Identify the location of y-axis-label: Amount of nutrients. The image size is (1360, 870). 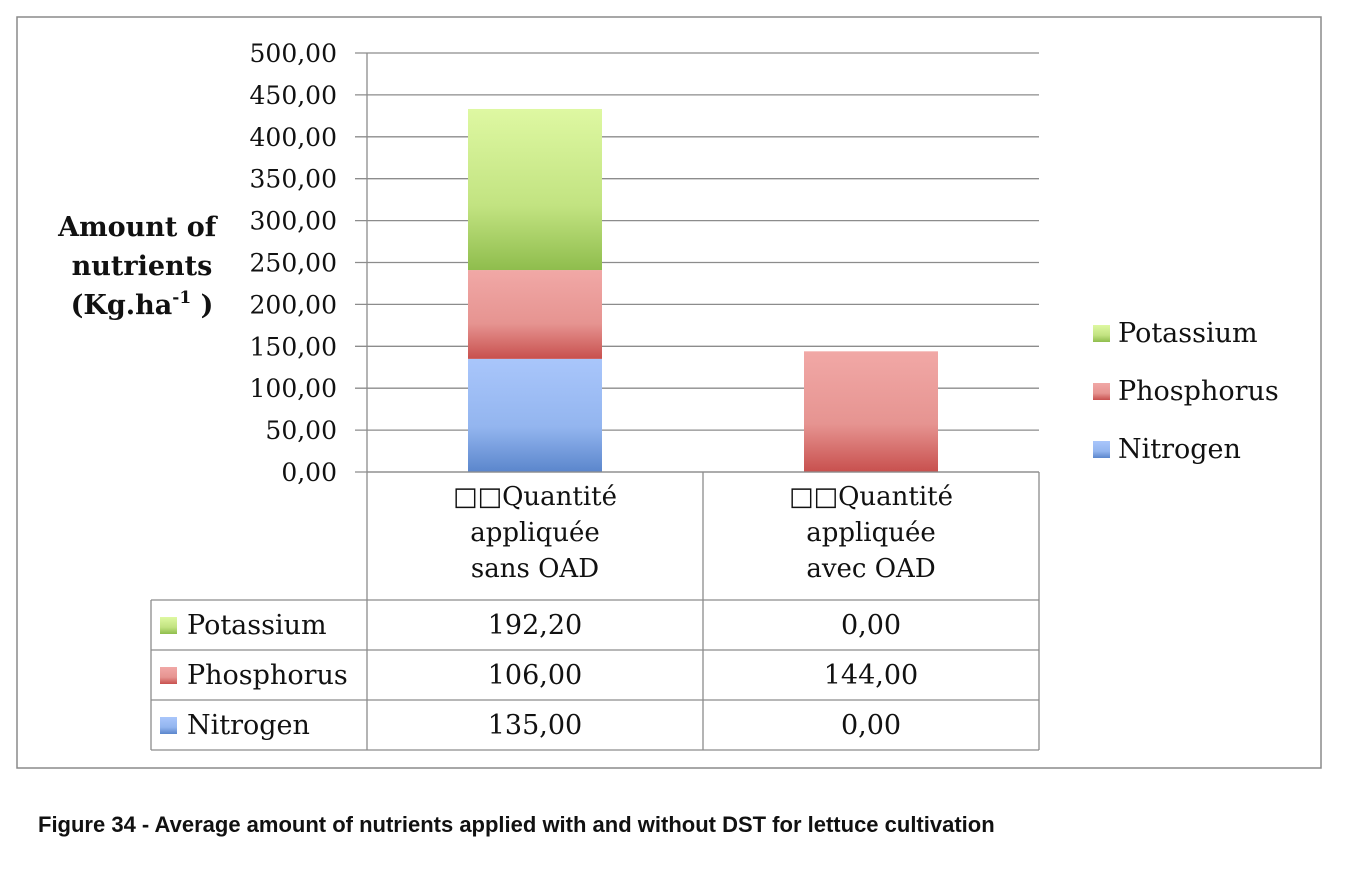
(141, 247).